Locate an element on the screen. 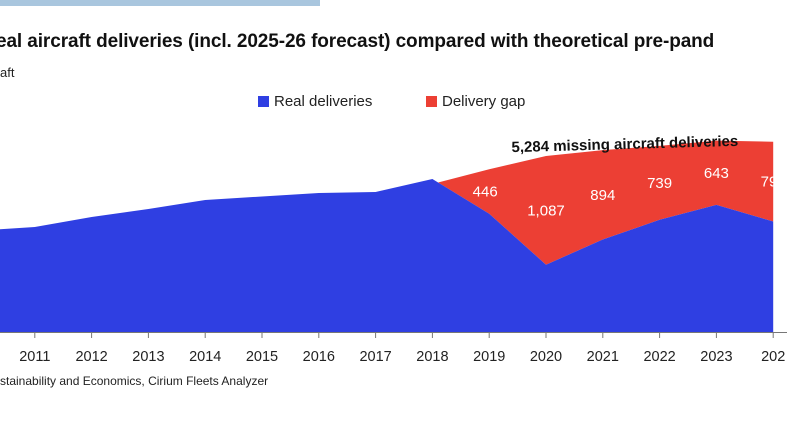  gap-value-label: 798 is located at coordinates (773, 182).